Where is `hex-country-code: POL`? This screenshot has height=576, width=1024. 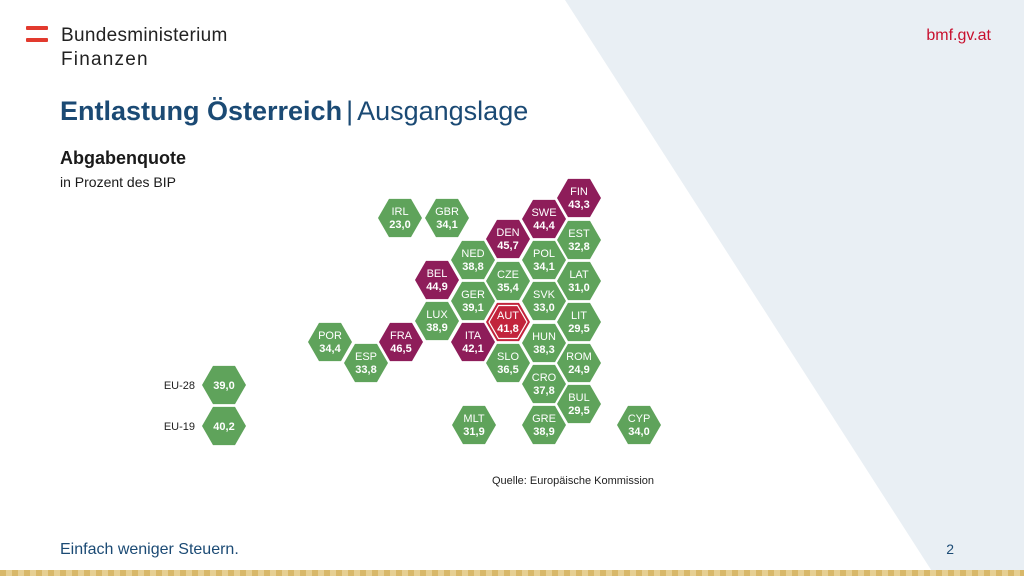 hex-country-code: POL is located at coordinates (544, 254).